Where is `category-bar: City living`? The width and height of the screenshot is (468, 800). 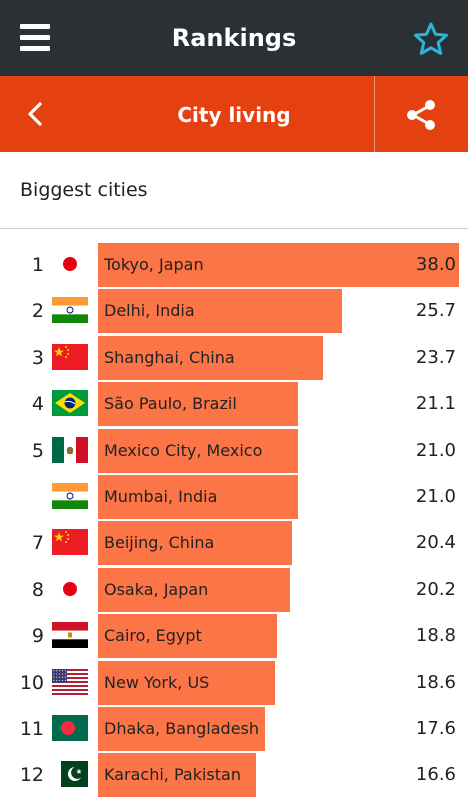 category-bar: City living is located at coordinates (234, 114).